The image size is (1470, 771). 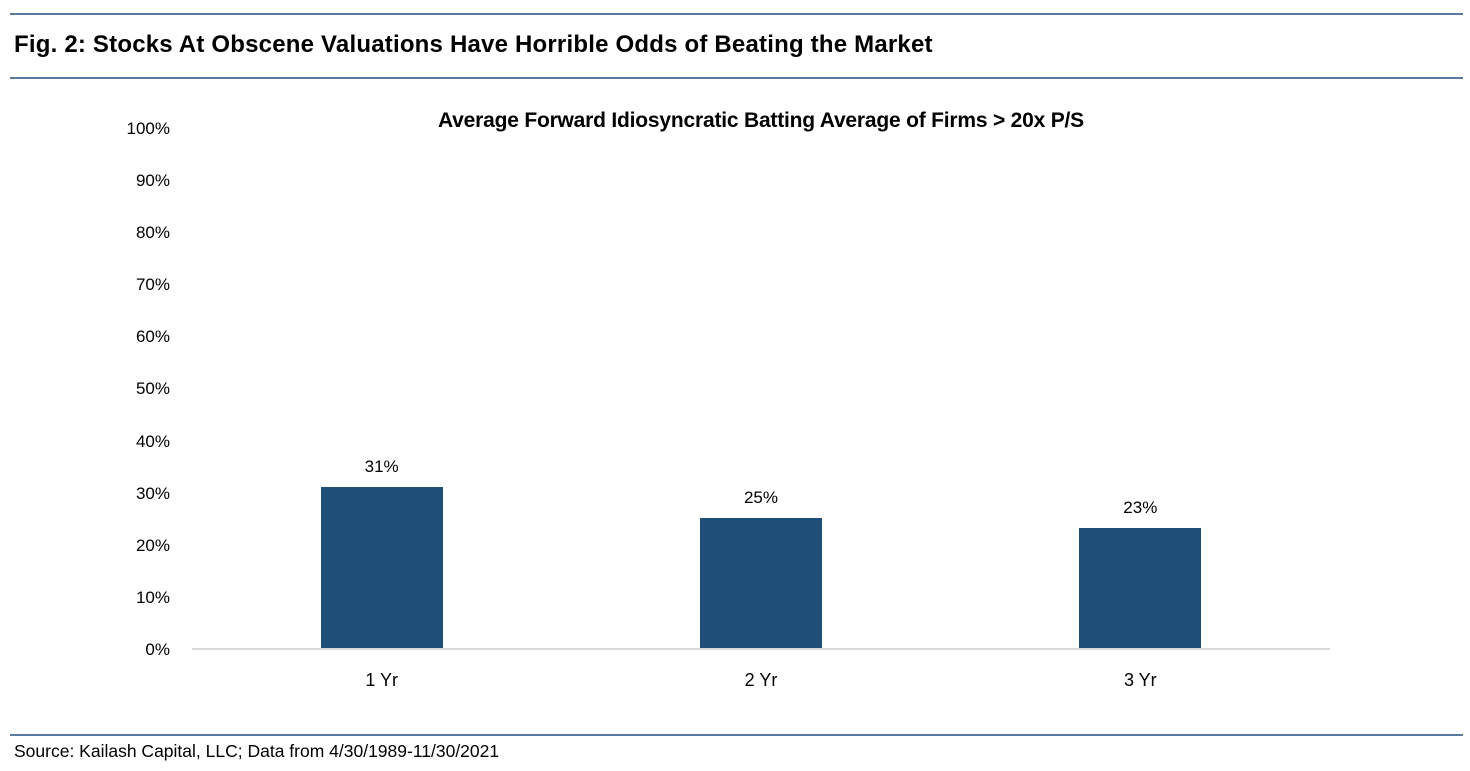 What do you see at coordinates (152, 493) in the screenshot?
I see `y-tick-label: 30%` at bounding box center [152, 493].